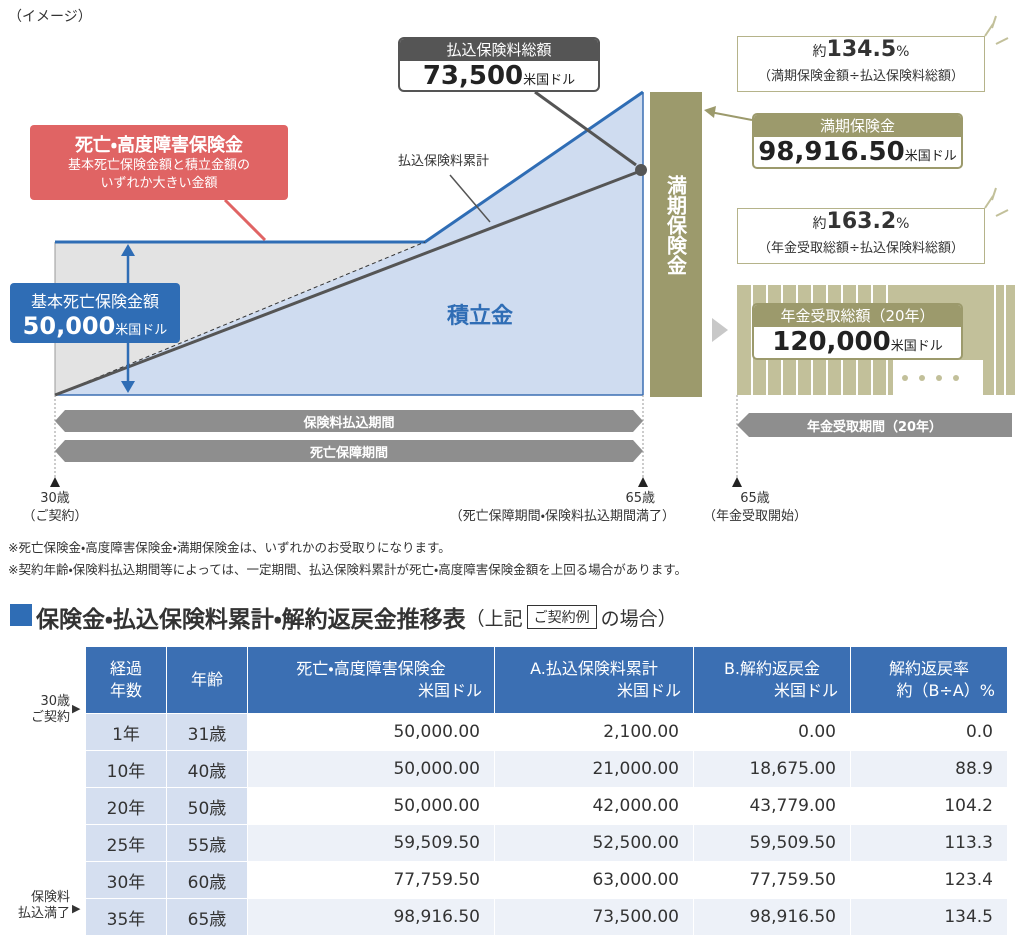  What do you see at coordinates (638, 618) in the screenshot?
I see `paren: の場合）` at bounding box center [638, 618].